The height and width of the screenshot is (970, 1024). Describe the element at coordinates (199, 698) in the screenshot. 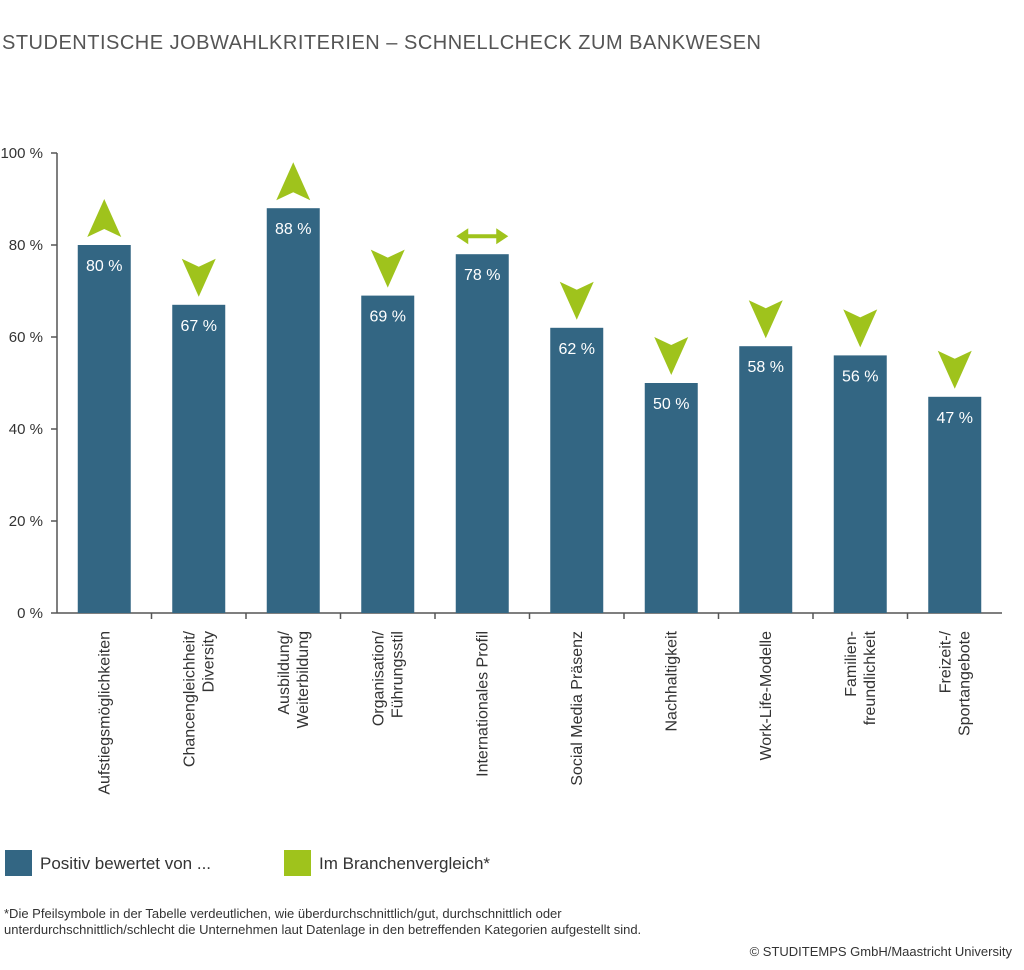

I see `x-tick-label: Chancengleichheit/Diversity` at that location.